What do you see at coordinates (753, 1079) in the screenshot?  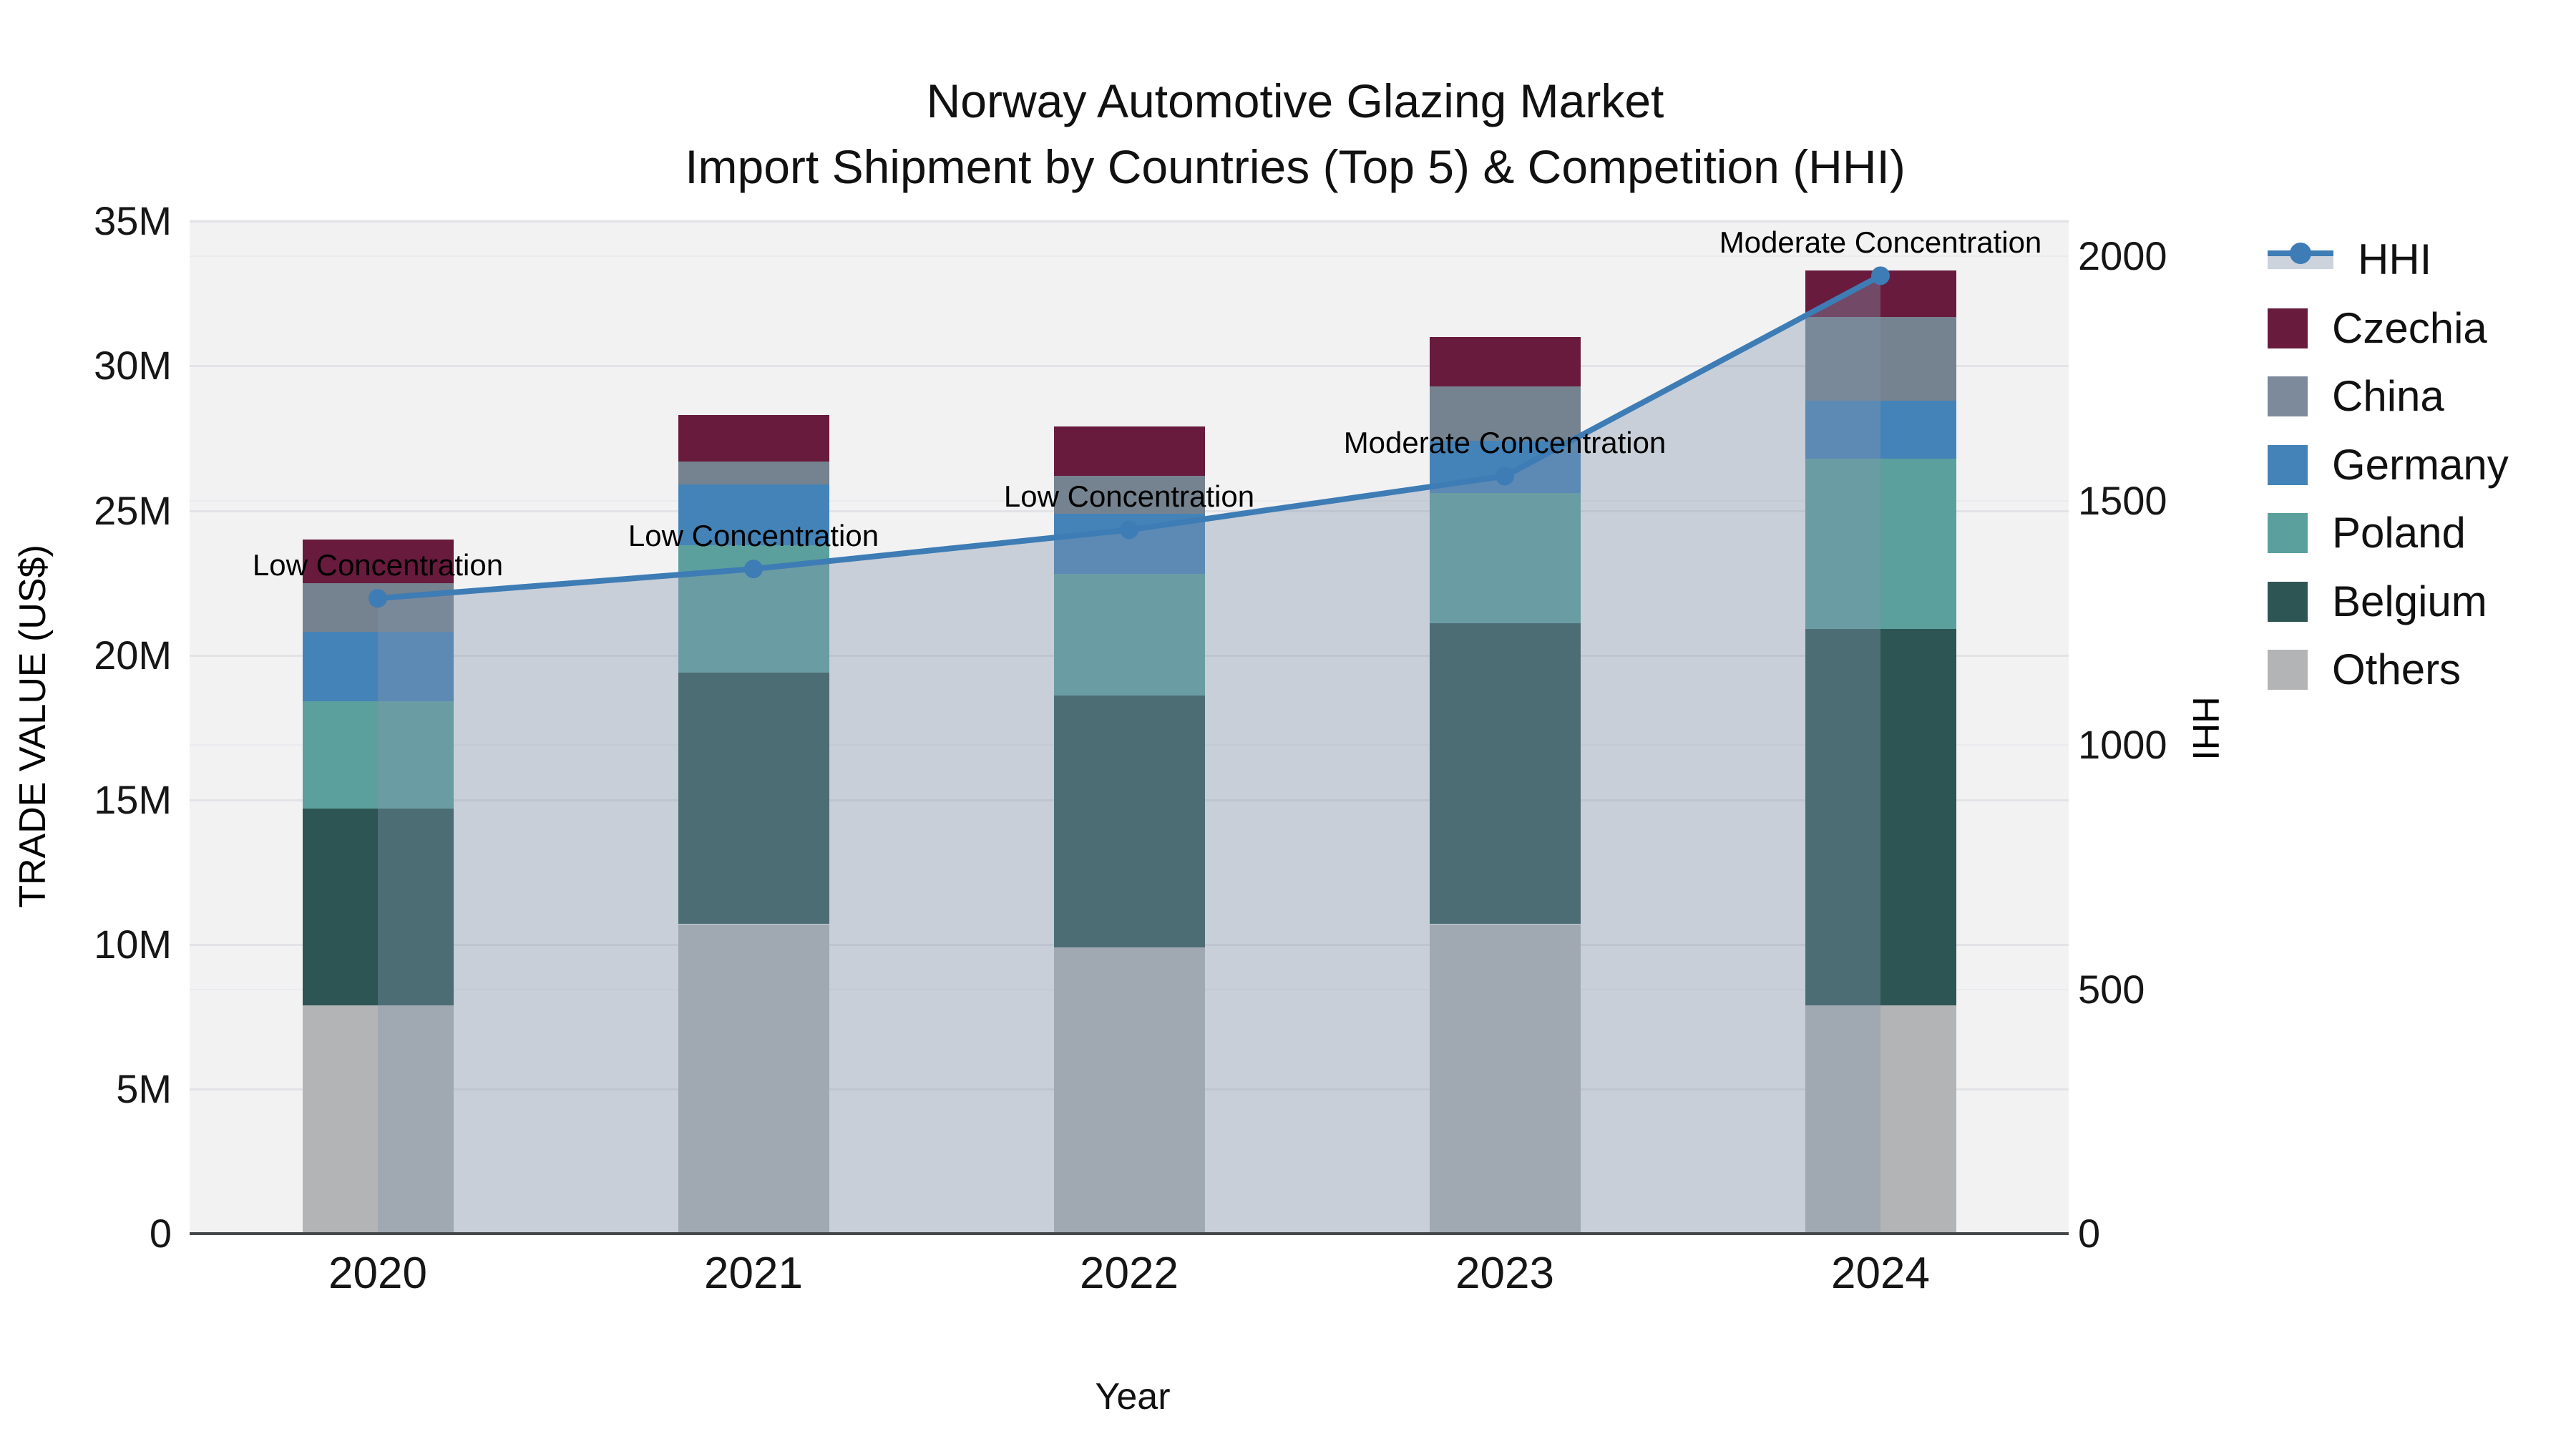 I see `bar-segment-others-2021` at bounding box center [753, 1079].